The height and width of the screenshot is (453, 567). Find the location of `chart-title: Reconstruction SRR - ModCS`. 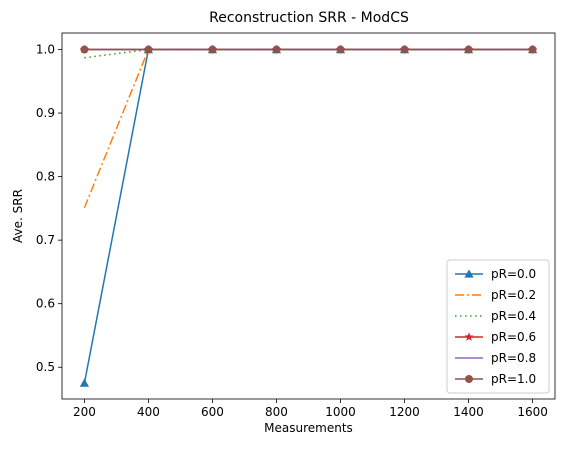

chart-title: Reconstruction SRR - ModCS is located at coordinates (309, 18).